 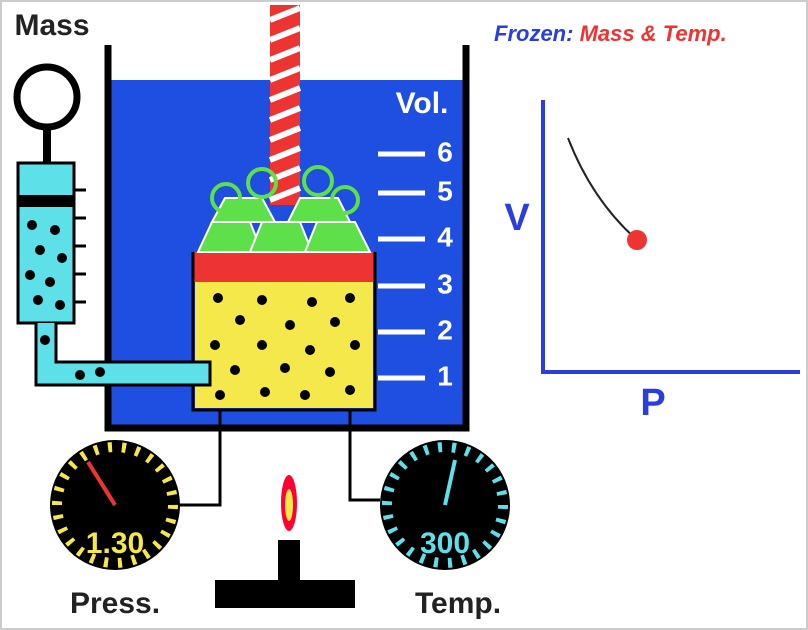 What do you see at coordinates (115, 543) in the screenshot?
I see `pressure-value: 1.30` at bounding box center [115, 543].